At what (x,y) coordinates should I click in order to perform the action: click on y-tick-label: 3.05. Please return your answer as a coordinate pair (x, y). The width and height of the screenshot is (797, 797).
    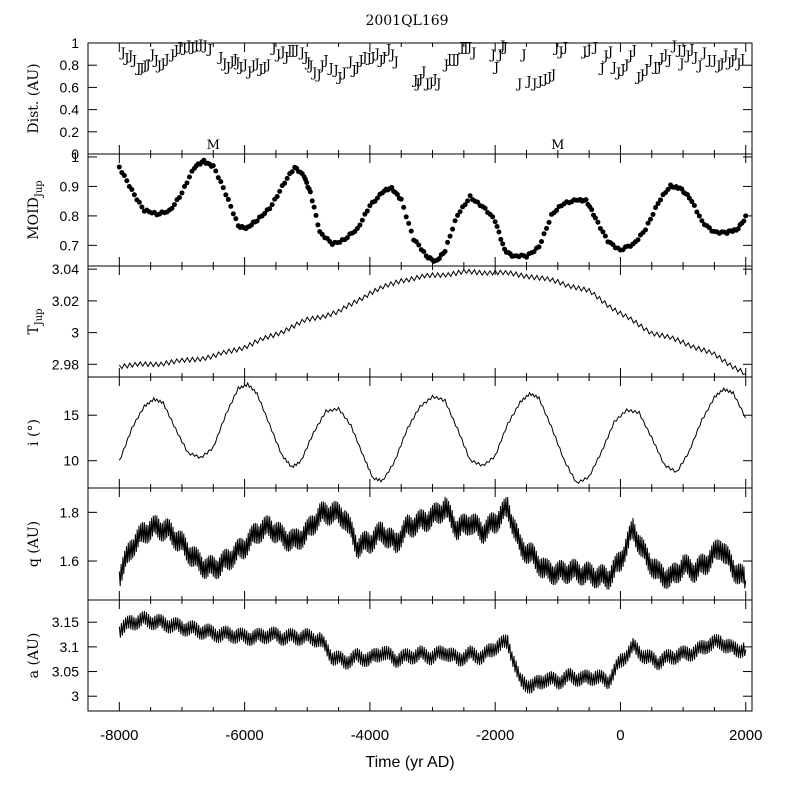
    Looking at the image, I should click on (65, 672).